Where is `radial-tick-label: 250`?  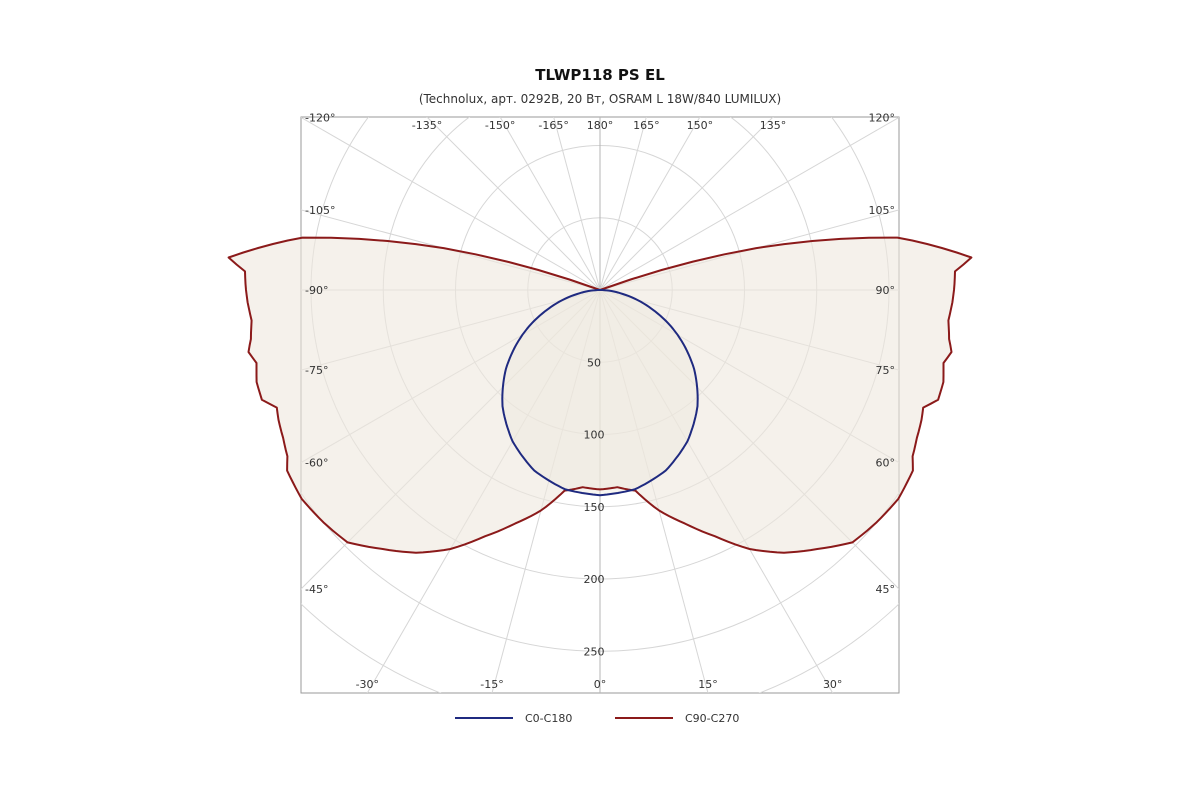
radial-tick-label: 250 is located at coordinates (594, 651).